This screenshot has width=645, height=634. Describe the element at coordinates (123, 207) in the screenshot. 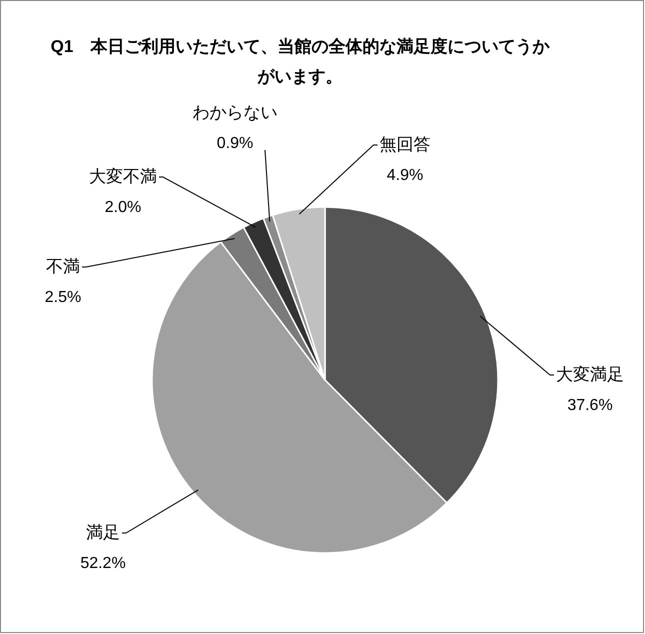

I see `data-label: 2.0%` at that location.